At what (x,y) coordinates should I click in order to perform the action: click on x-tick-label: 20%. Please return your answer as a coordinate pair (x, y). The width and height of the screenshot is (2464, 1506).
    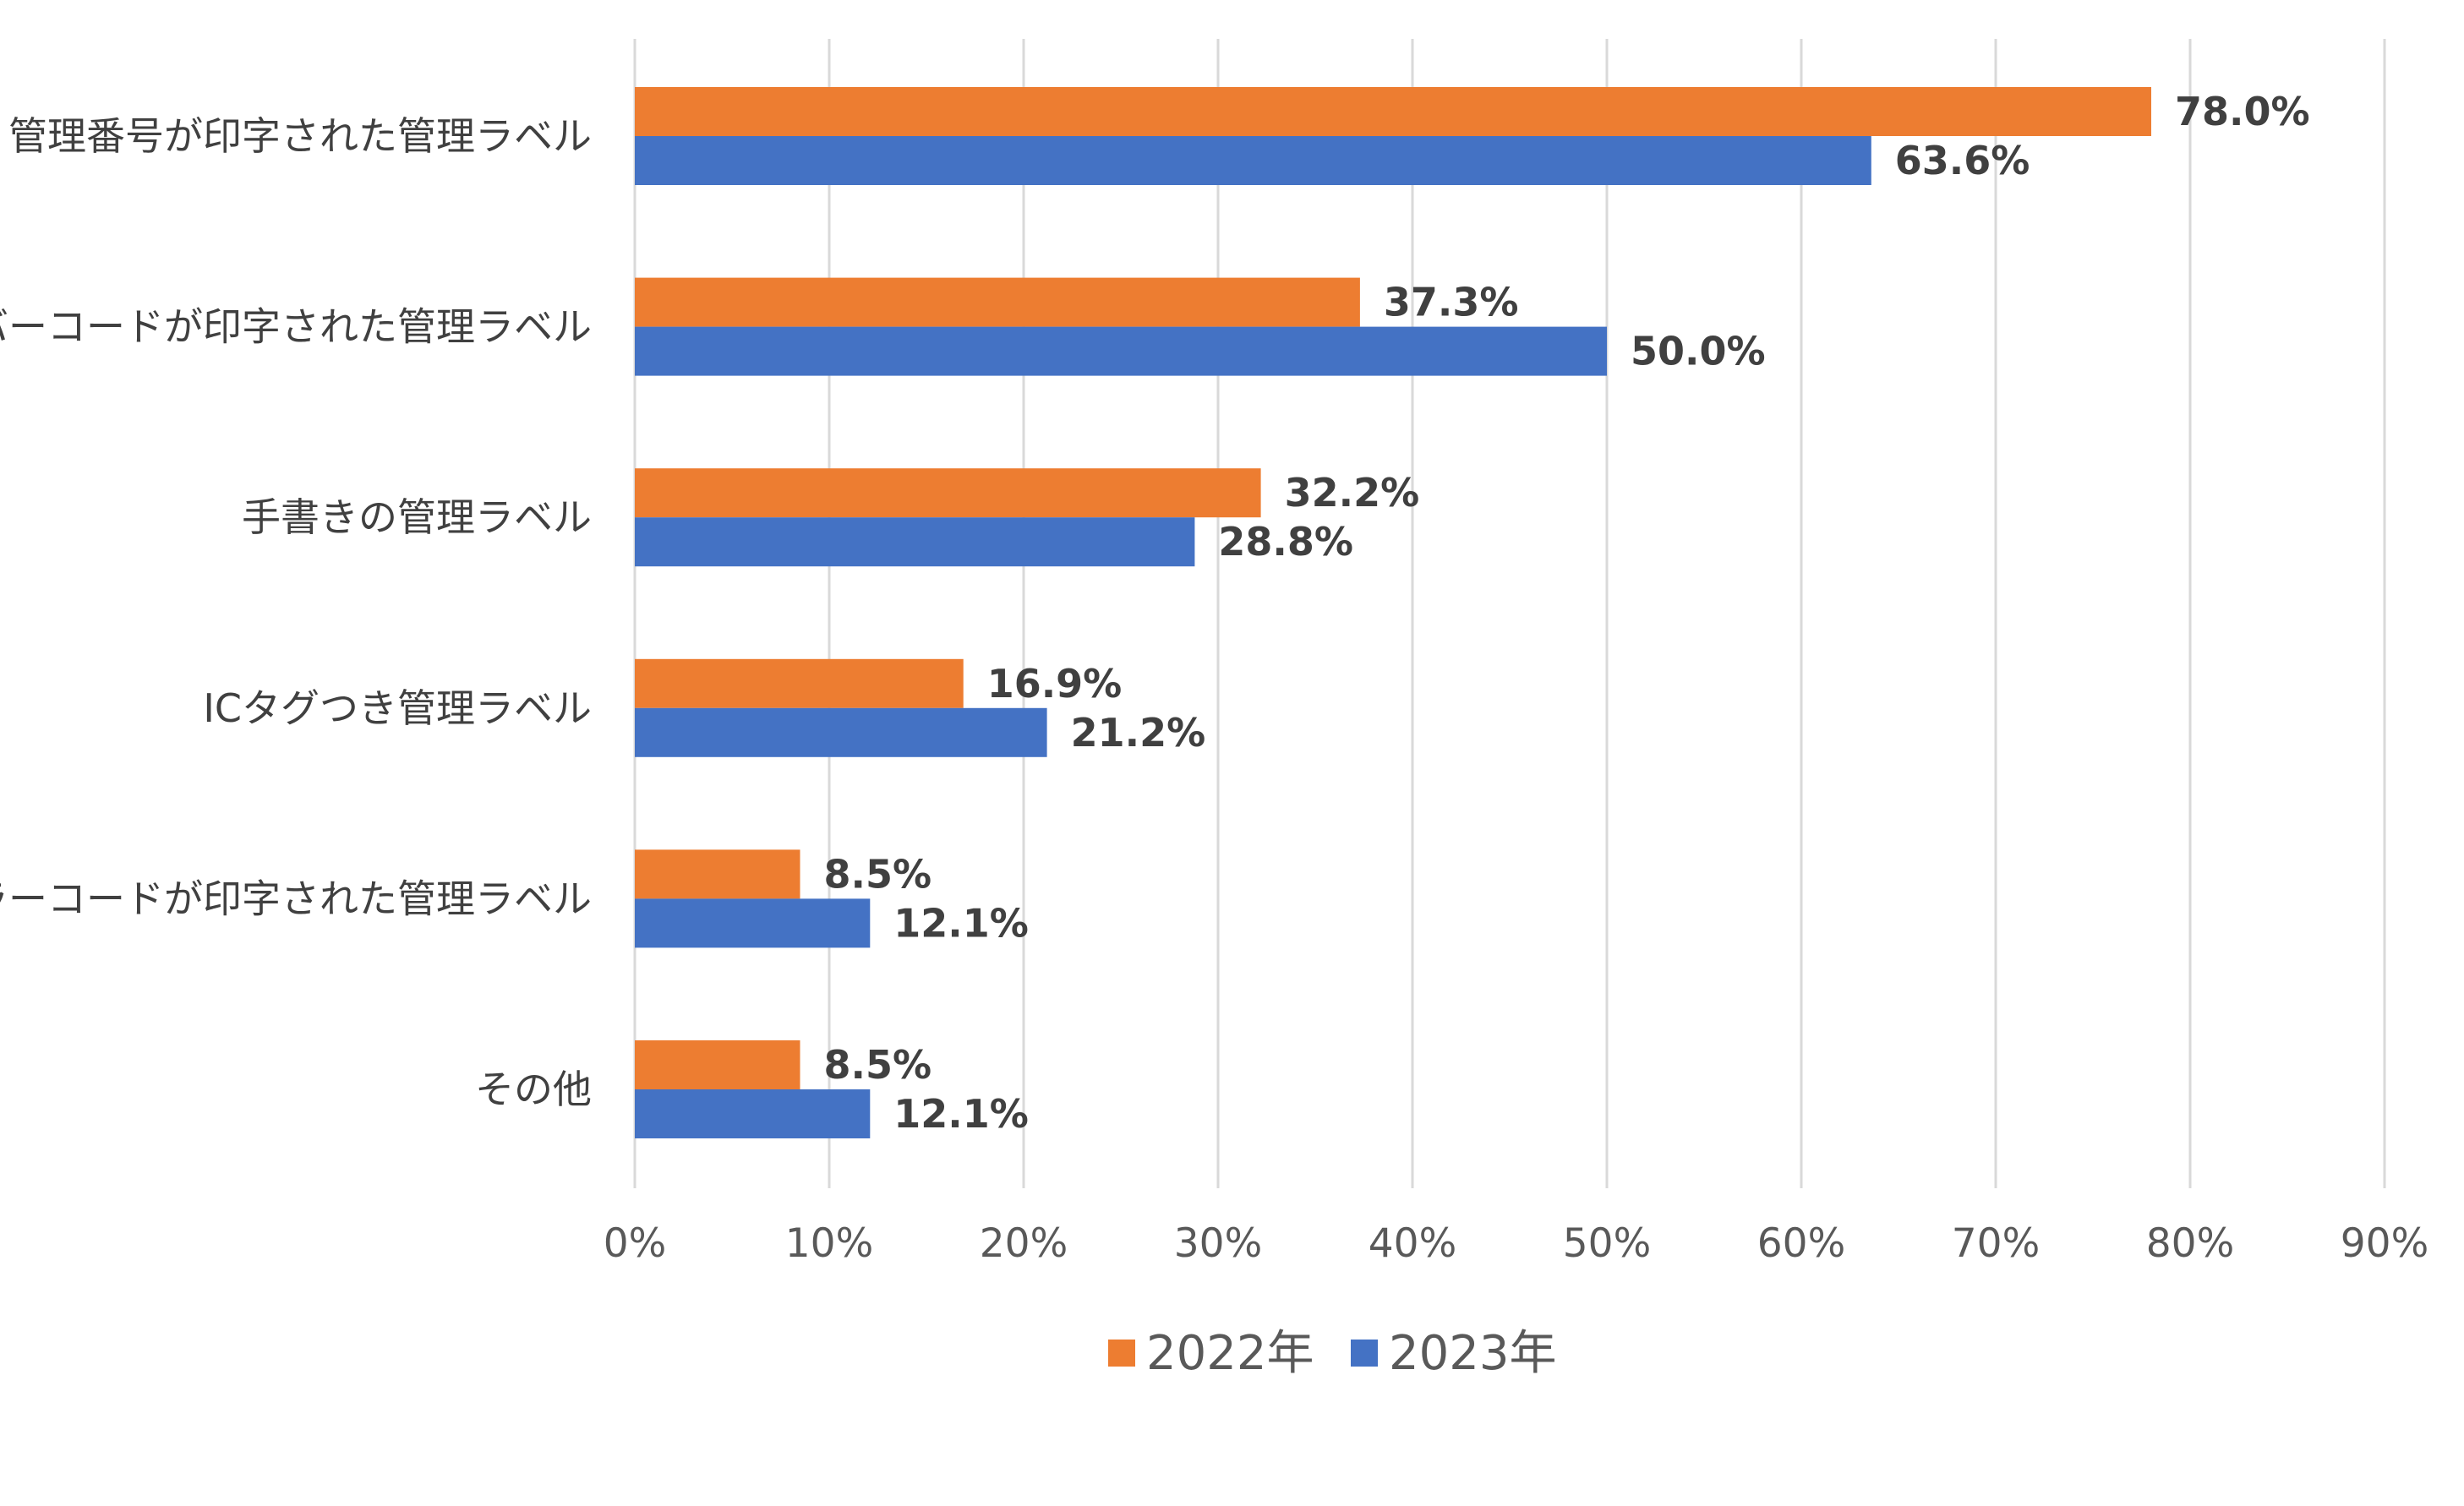
    Looking at the image, I should click on (1024, 1244).